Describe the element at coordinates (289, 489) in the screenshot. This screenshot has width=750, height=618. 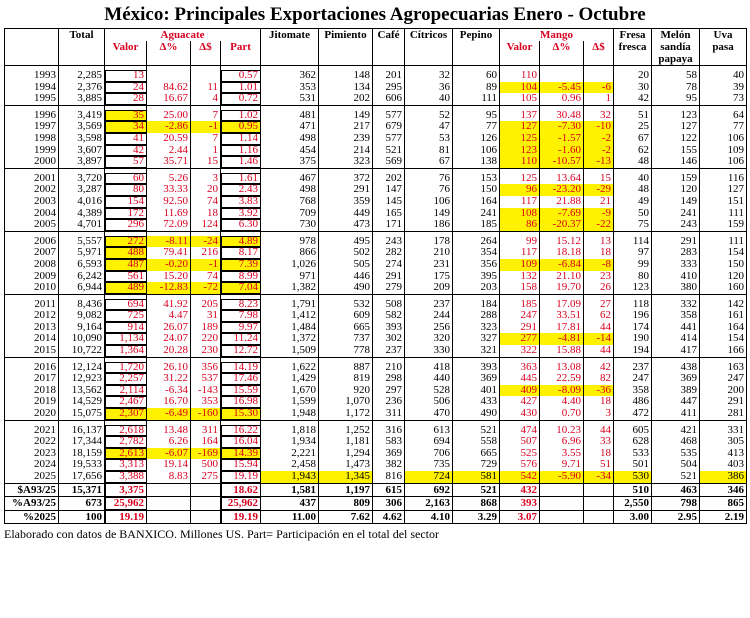
I see `summary-cell: 1,581` at that location.